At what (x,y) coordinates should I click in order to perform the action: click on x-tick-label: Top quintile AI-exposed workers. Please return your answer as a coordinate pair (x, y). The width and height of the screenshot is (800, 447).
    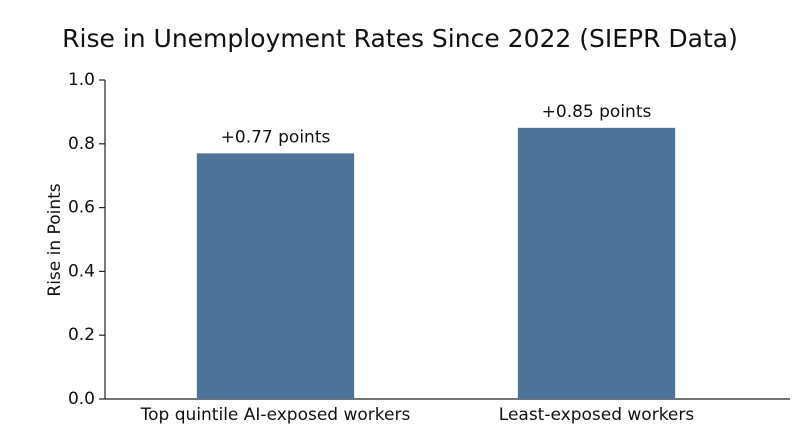
    Looking at the image, I should click on (275, 415).